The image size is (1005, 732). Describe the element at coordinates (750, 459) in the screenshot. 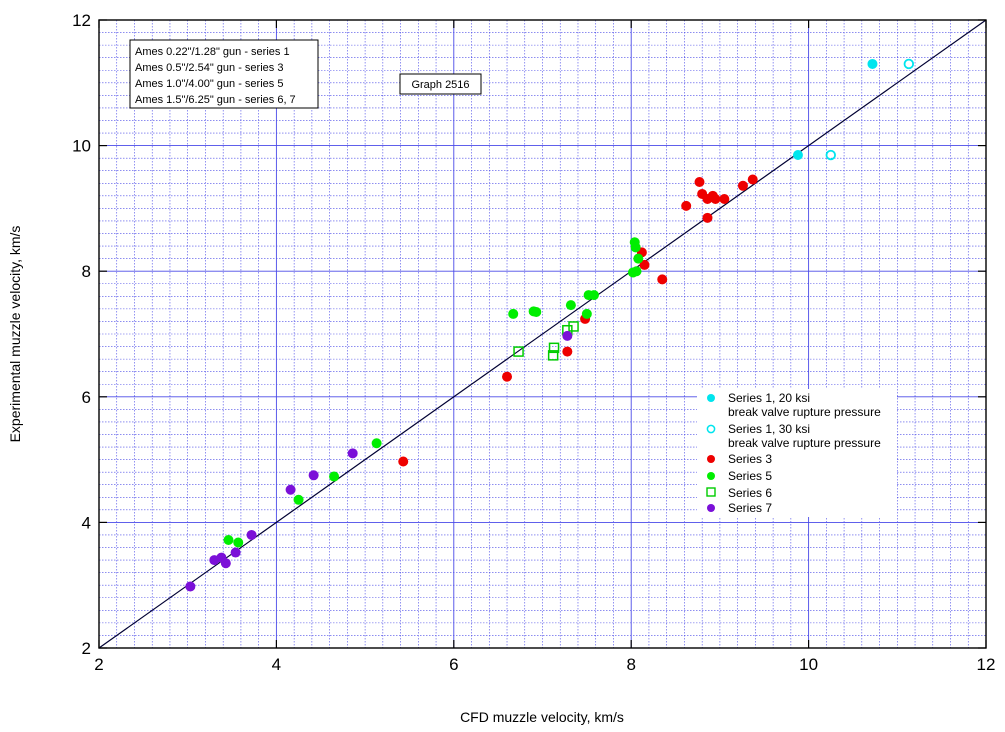

I see `legend-label: Series 3` at that location.